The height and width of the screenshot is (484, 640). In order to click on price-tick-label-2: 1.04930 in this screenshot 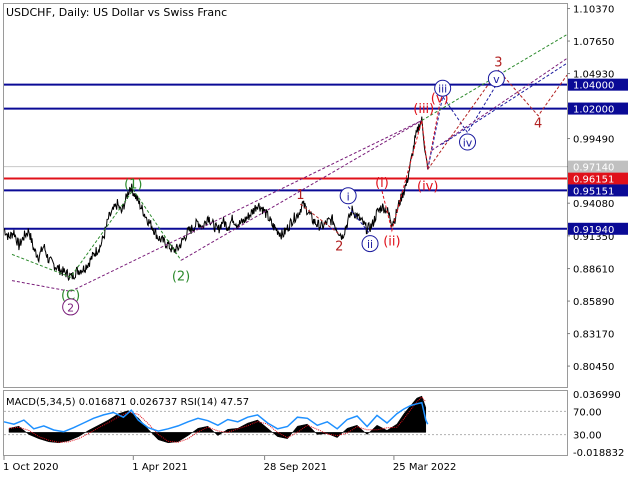, I will do `click(593, 75)`.